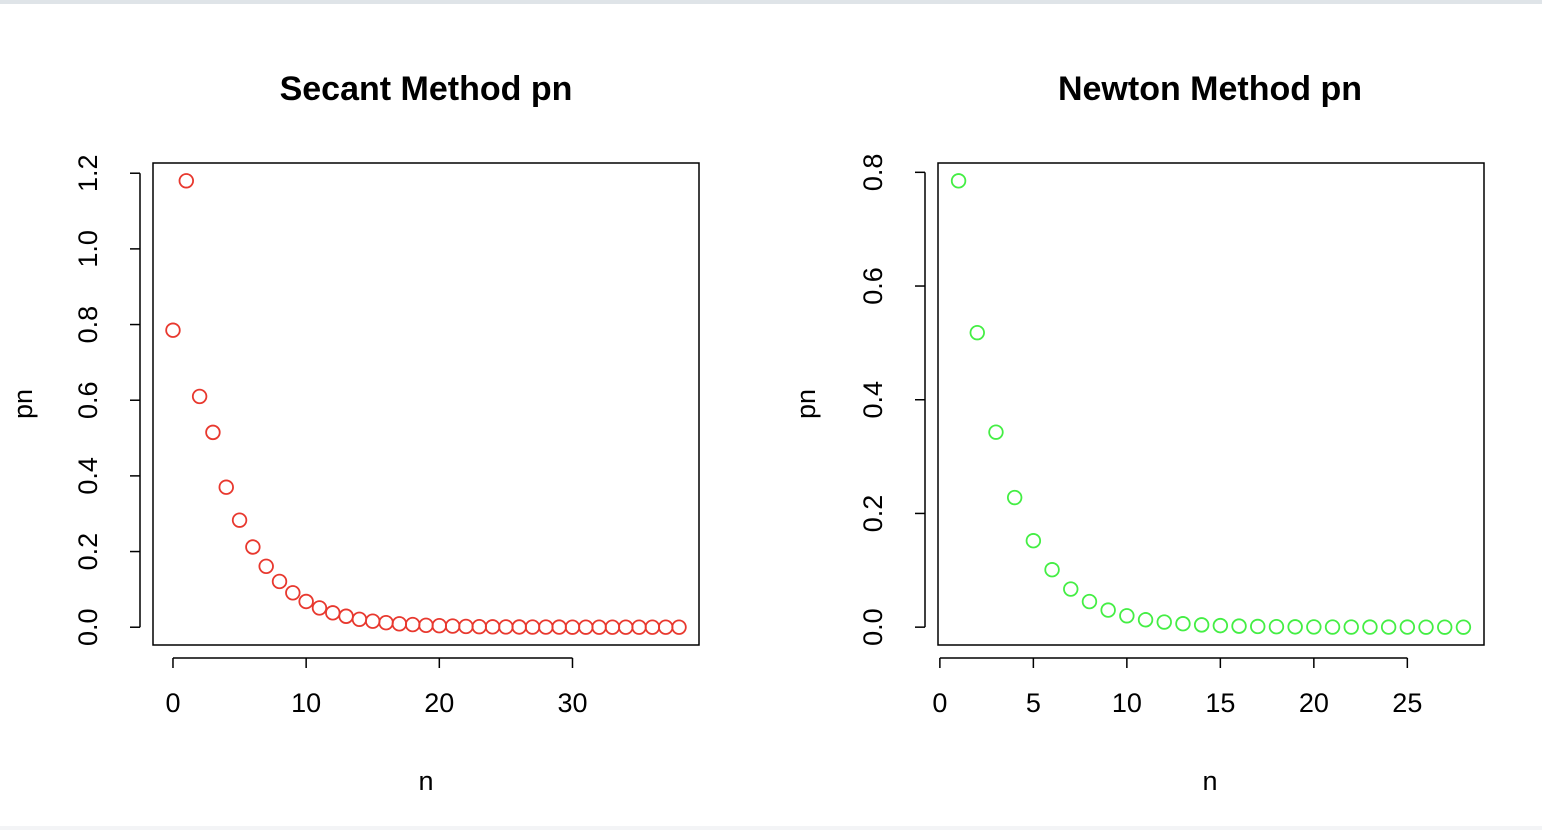  I want to click on newton-y-tick-label: 0.4, so click(873, 400).